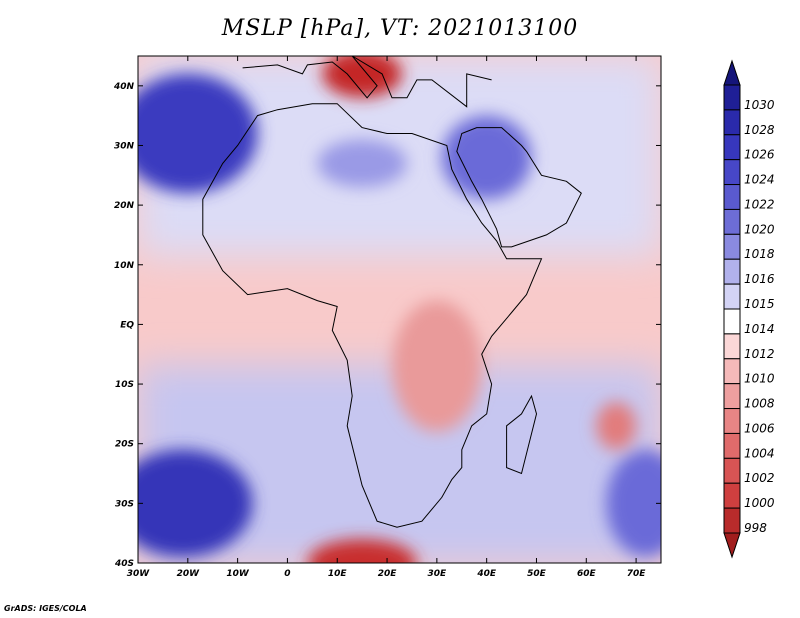  Describe the element at coordinates (400, 28) in the screenshot. I see `map-title: MSLP [hPa], VT: 2021013100` at that location.